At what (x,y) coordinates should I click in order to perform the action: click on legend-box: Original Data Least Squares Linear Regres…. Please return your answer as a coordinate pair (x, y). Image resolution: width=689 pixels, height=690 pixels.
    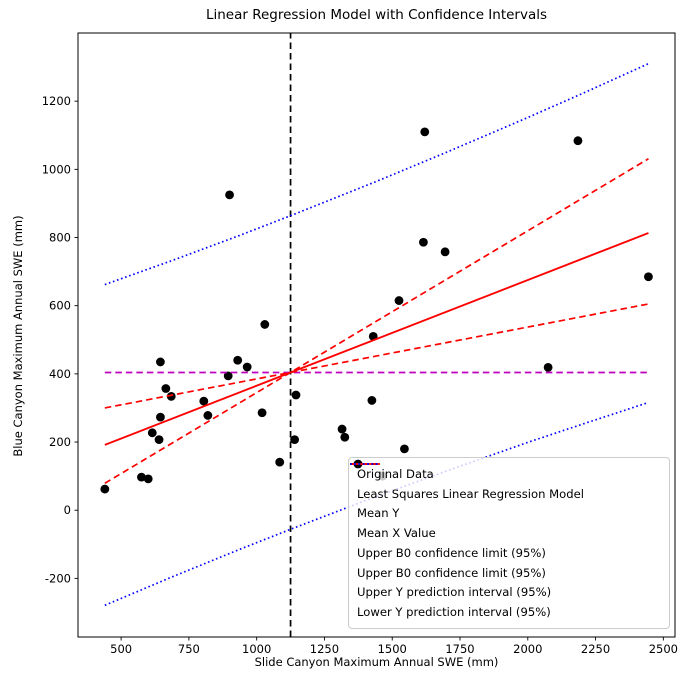
    Looking at the image, I should click on (509, 543).